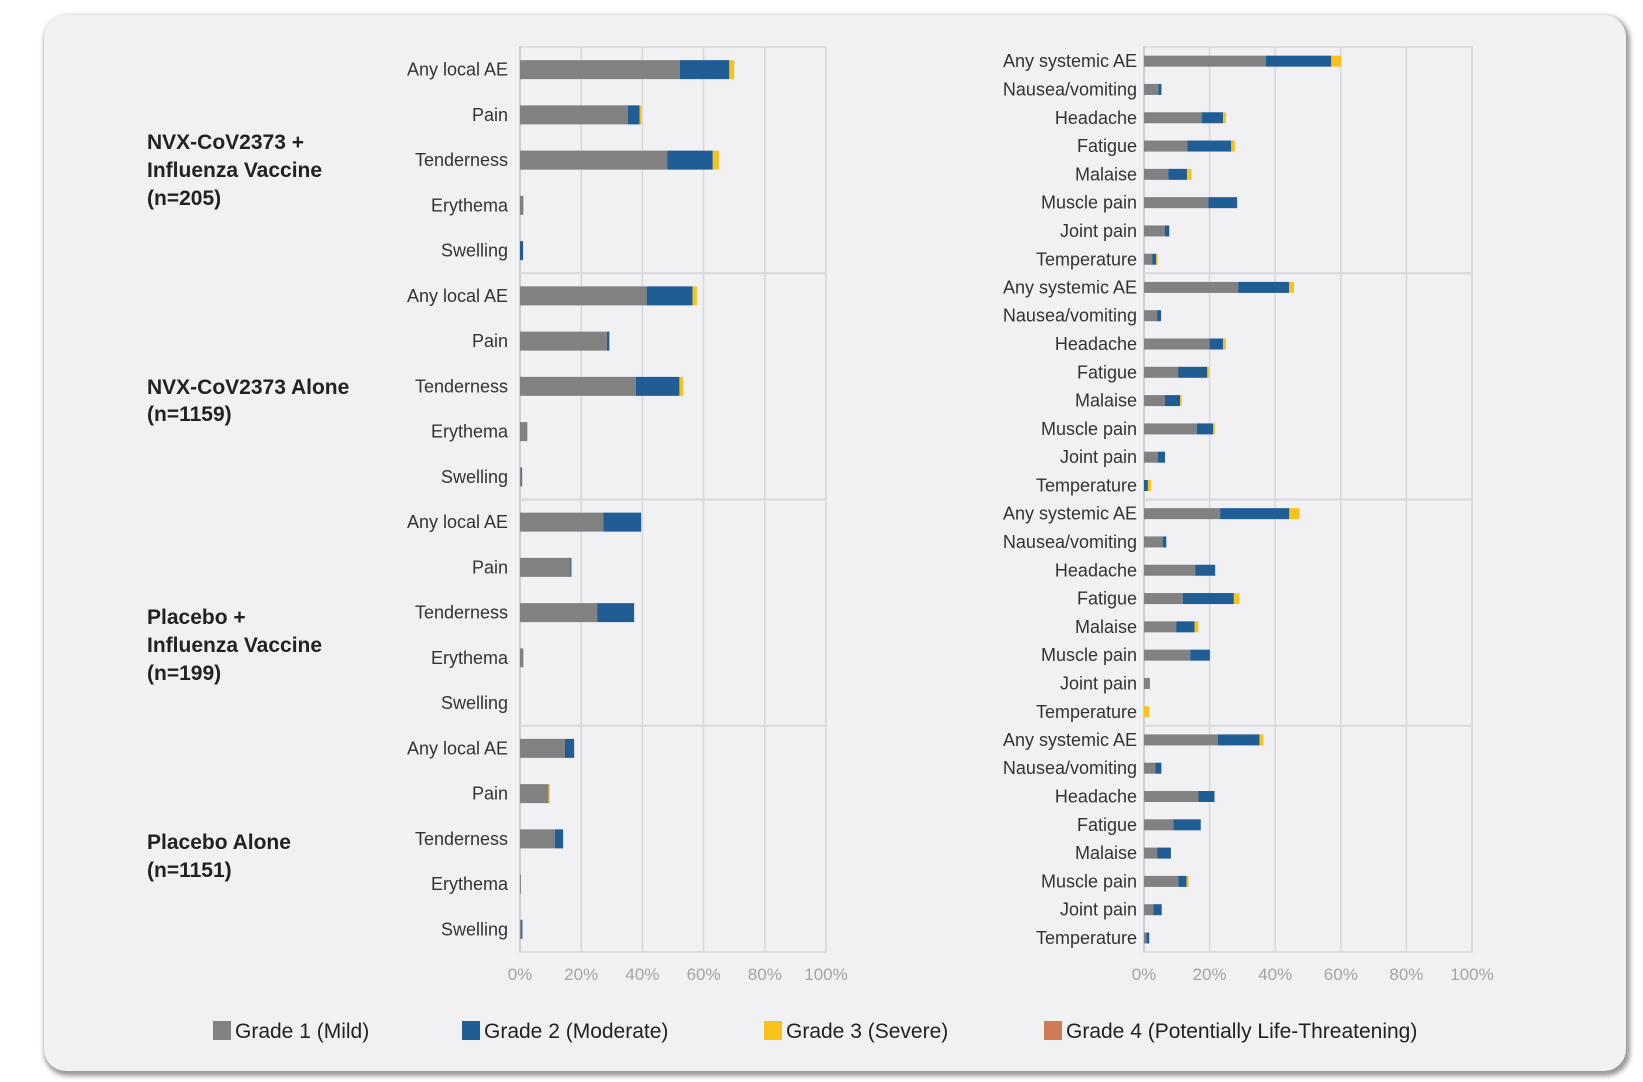 Image resolution: width=1643 pixels, height=1082 pixels. Describe the element at coordinates (225, 142) in the screenshot. I see `group-label: NVX-CoV2373 +` at that location.